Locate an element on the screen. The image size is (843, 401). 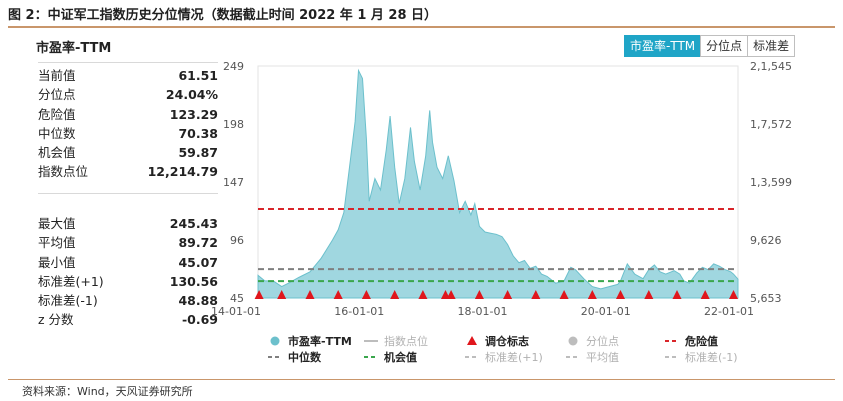
legend-item-label: 中位数 is located at coordinates (305, 357).